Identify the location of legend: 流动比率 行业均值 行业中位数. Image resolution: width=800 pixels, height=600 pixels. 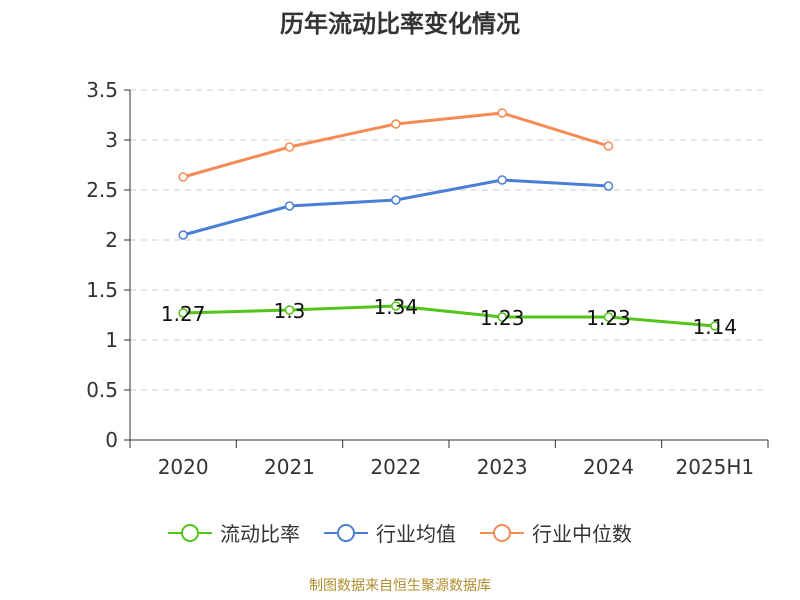
(400, 532).